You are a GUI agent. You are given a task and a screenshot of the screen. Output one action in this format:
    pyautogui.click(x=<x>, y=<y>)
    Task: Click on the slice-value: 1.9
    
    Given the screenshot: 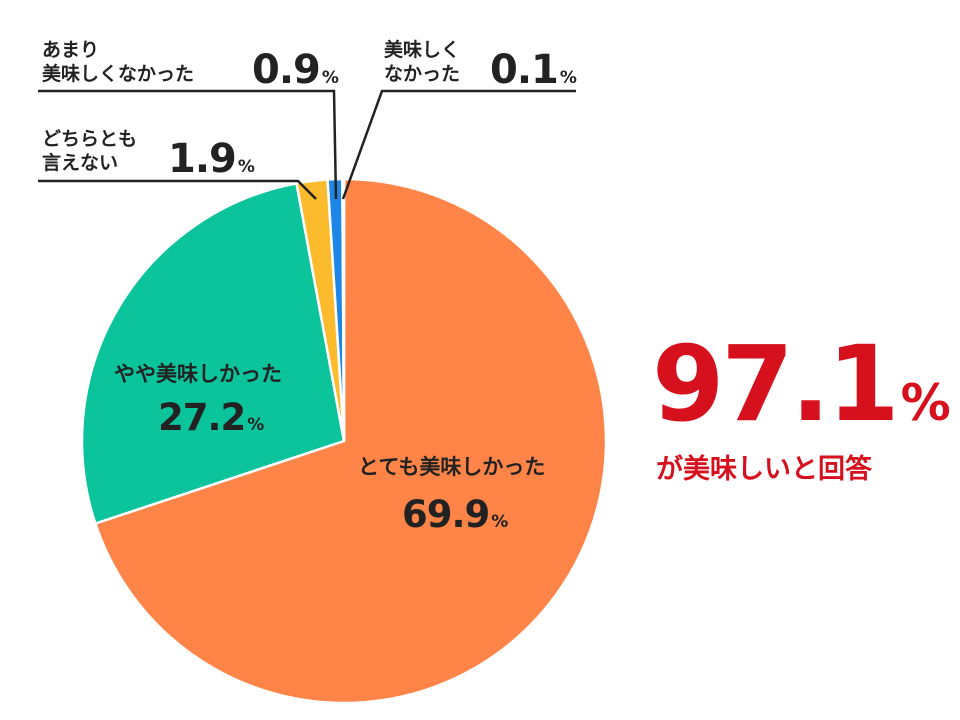 What is the action you would take?
    pyautogui.click(x=202, y=159)
    